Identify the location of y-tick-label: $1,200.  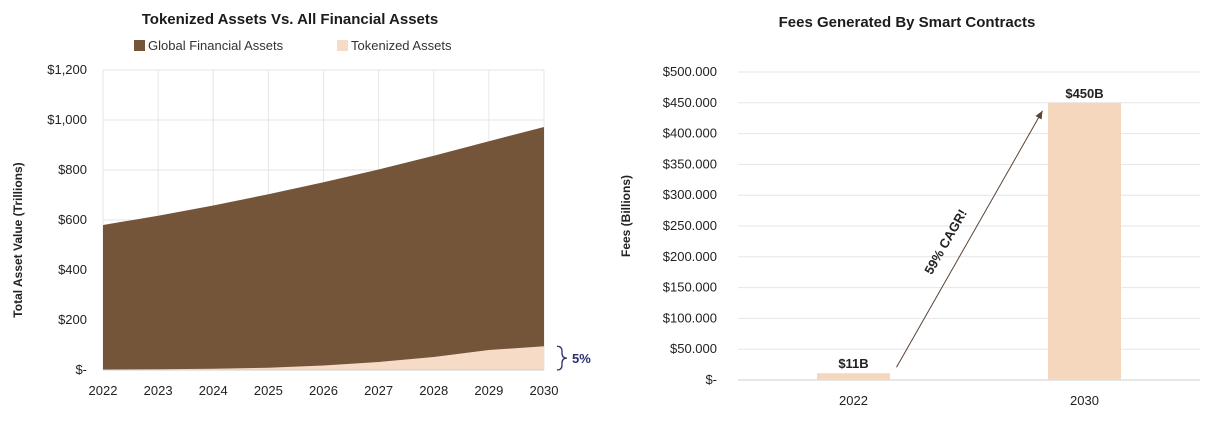
(67, 69).